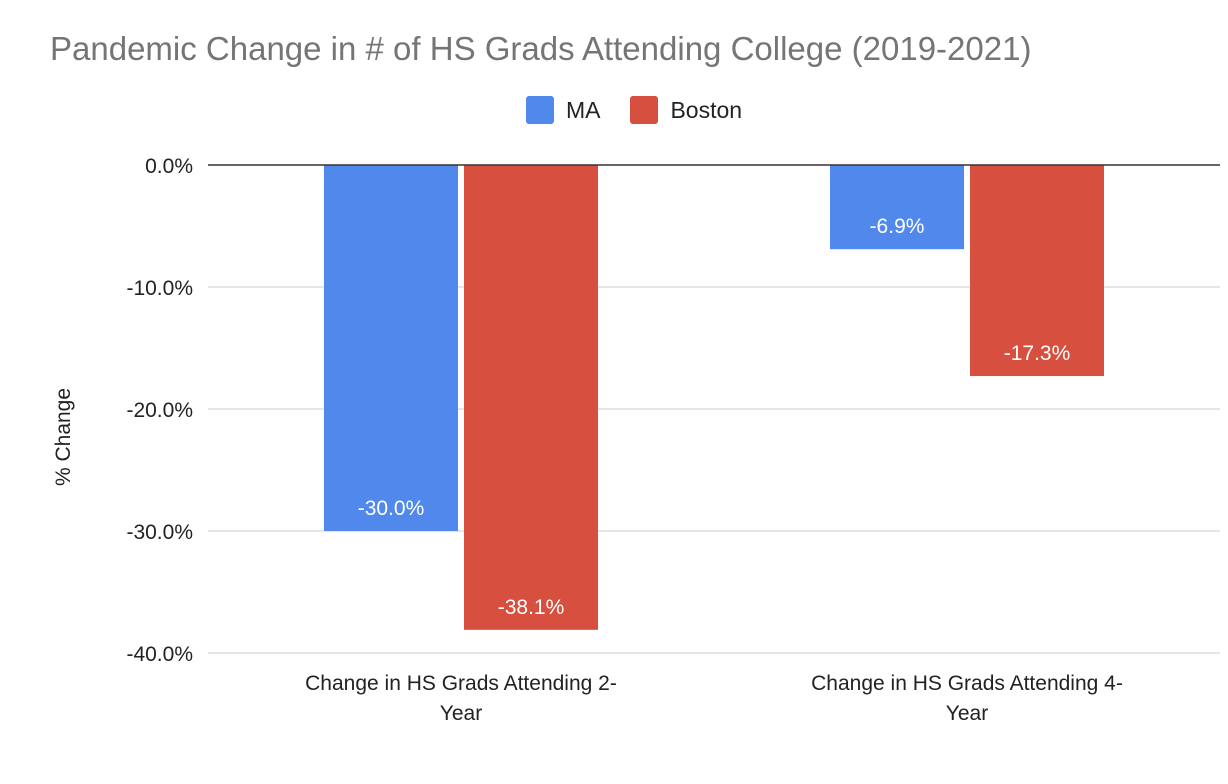 This screenshot has width=1228, height=784. Describe the element at coordinates (461, 683) in the screenshot. I see `x-tick-label: Change in HS Grads Attending 2-` at that location.